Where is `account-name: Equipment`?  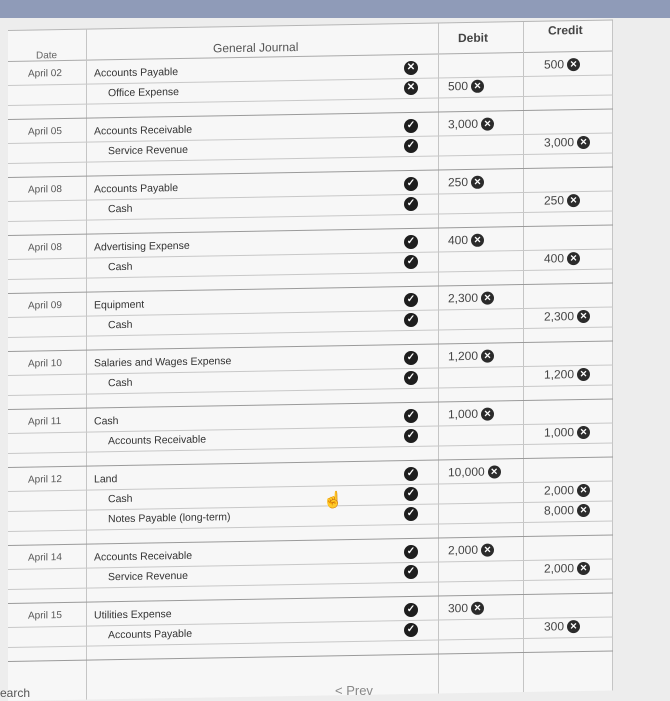 account-name: Equipment is located at coordinates (119, 305).